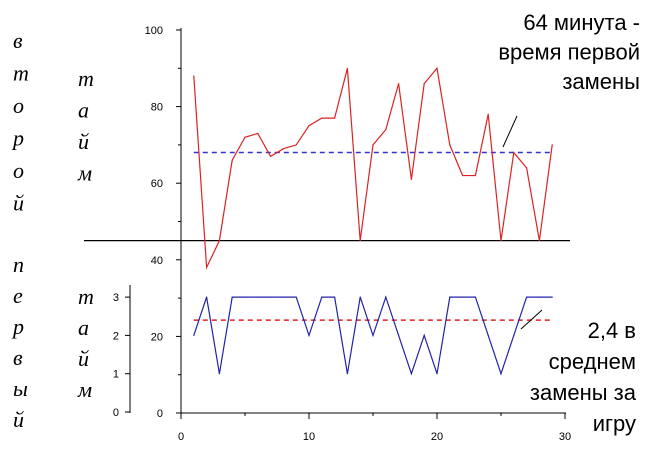  Describe the element at coordinates (309, 437) in the screenshot. I see `x-tick-label: 10` at that location.